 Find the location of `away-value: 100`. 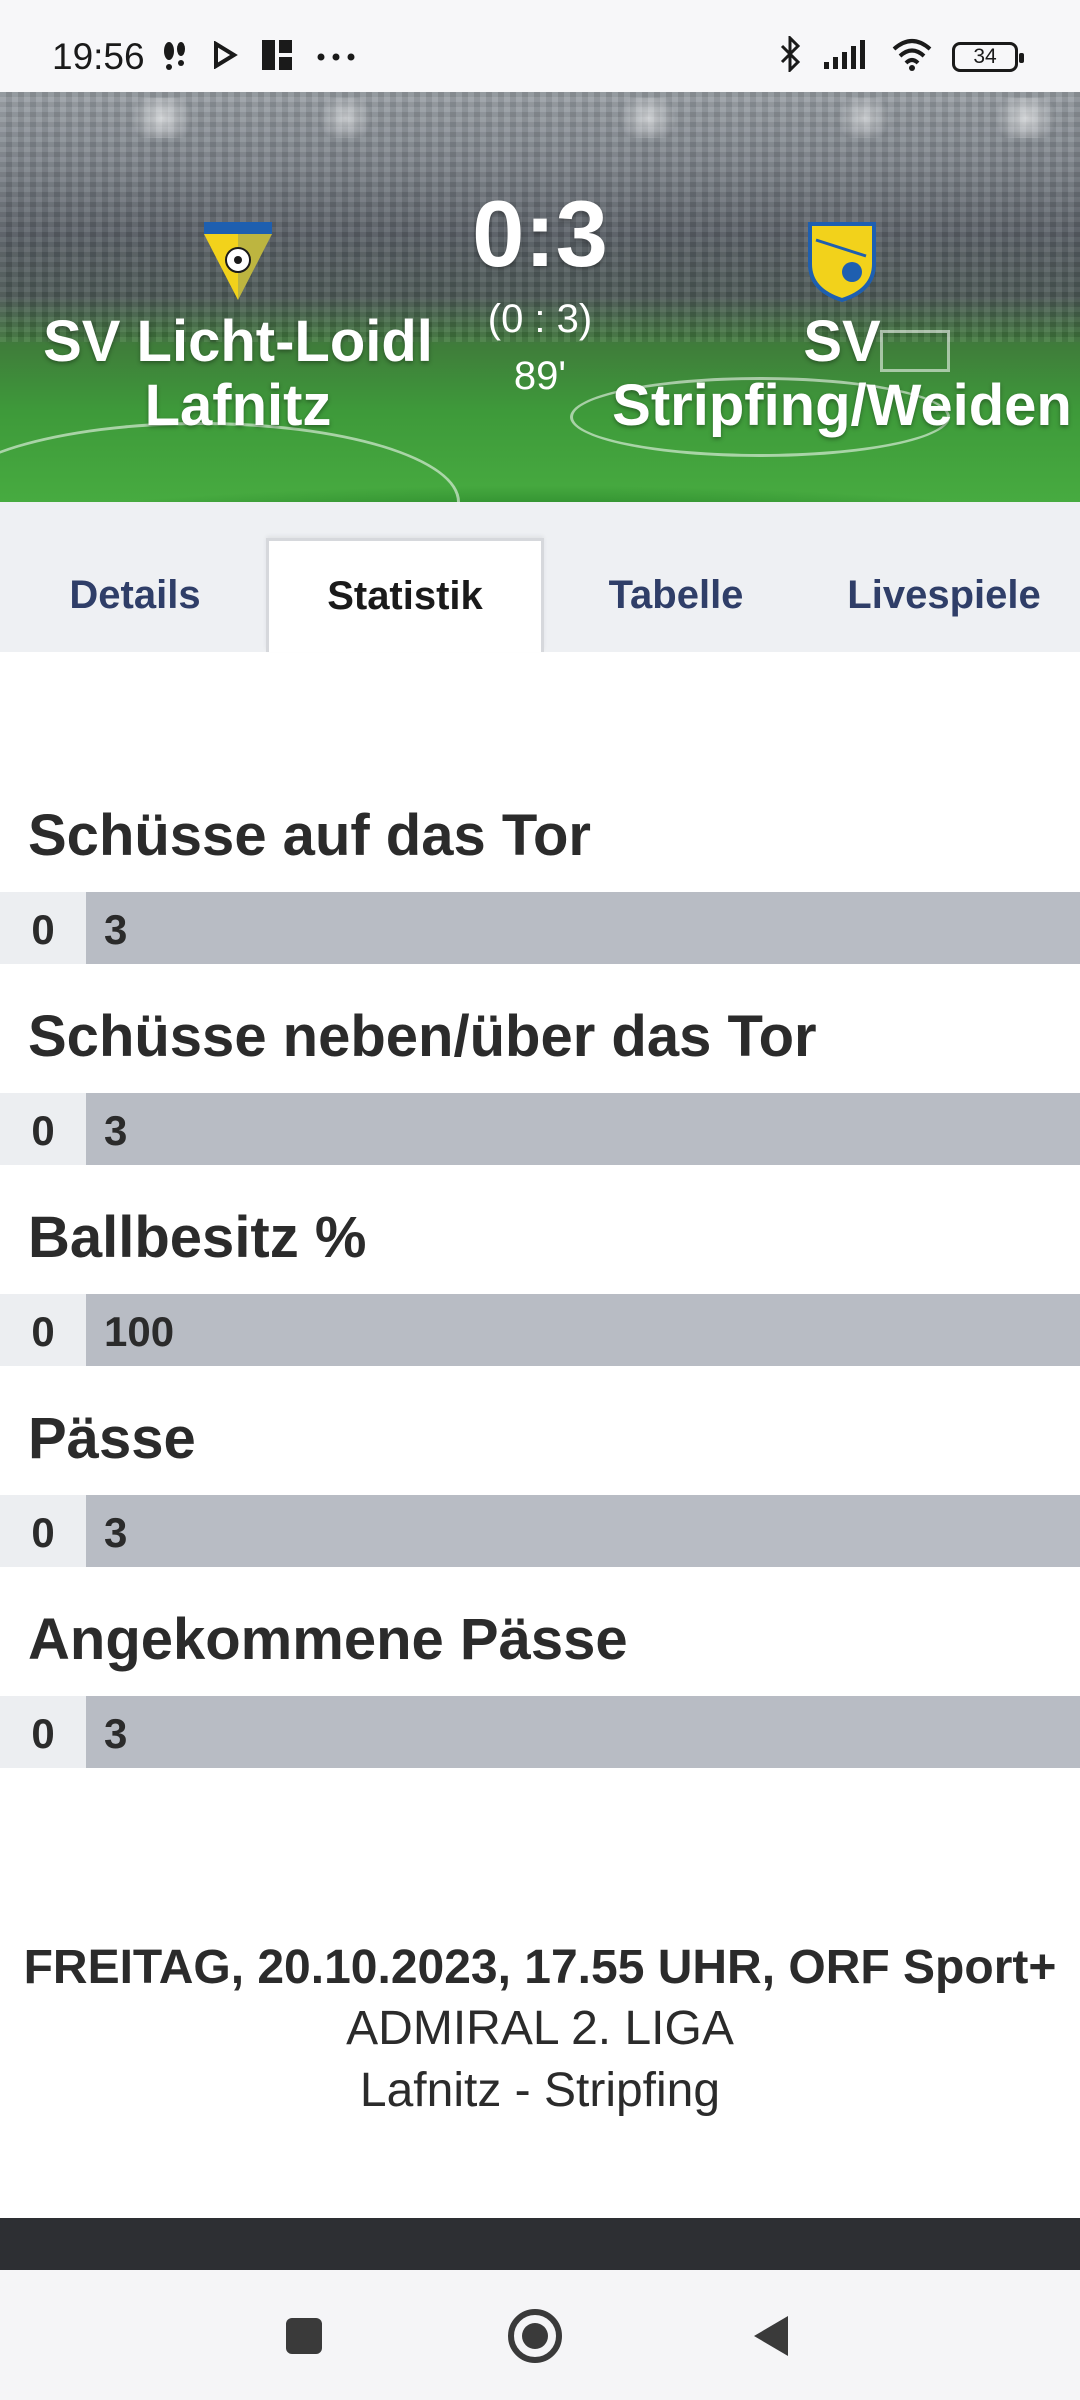

away-value: 100 is located at coordinates (139, 1331).